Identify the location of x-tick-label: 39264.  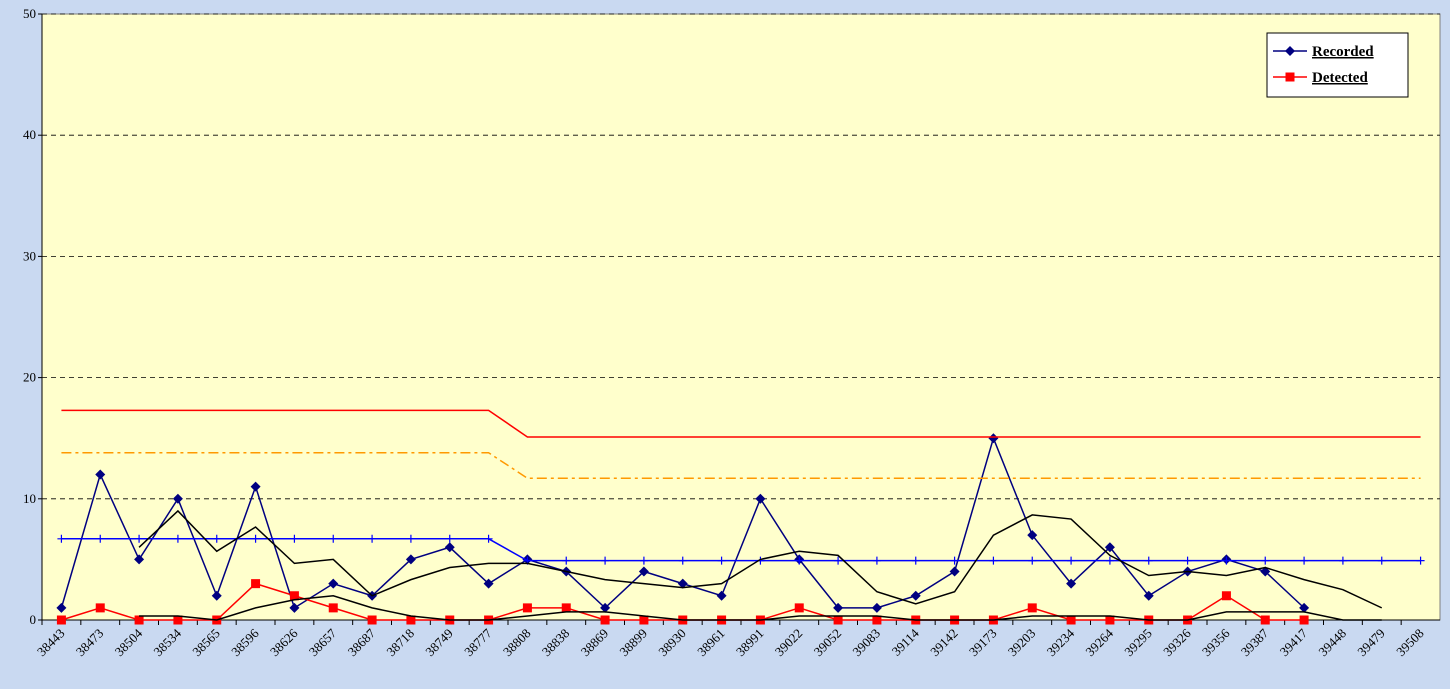
(1099, 642).